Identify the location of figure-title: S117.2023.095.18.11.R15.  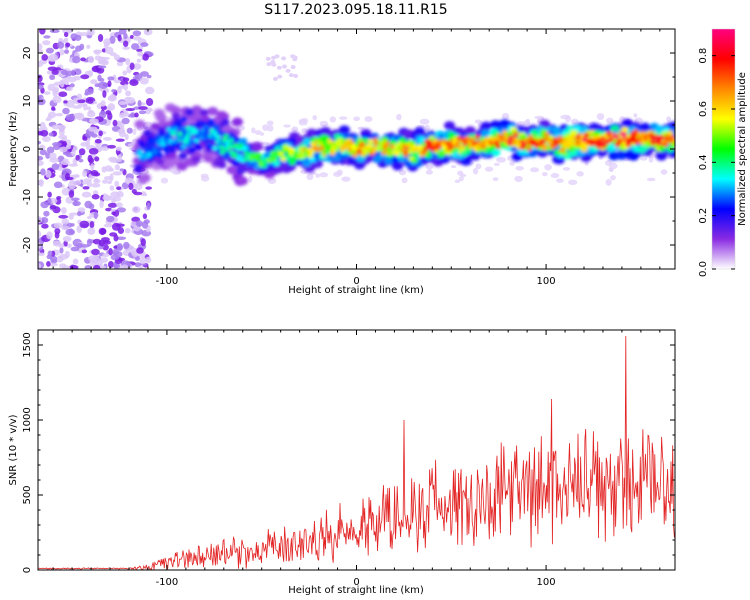
(355, 10).